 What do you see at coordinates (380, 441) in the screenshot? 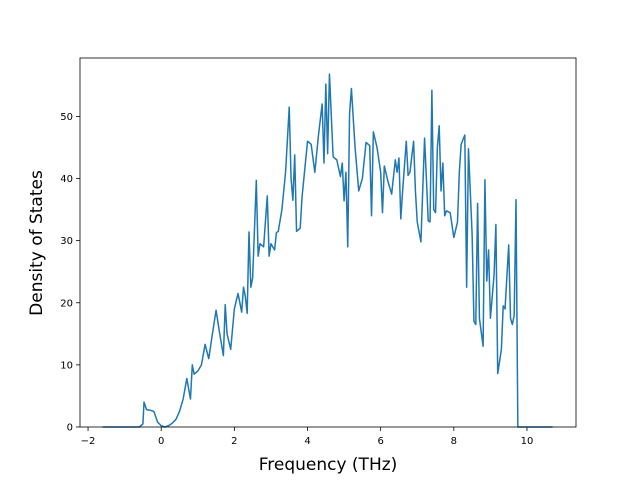
I see `x-tick-label: 6` at bounding box center [380, 441].